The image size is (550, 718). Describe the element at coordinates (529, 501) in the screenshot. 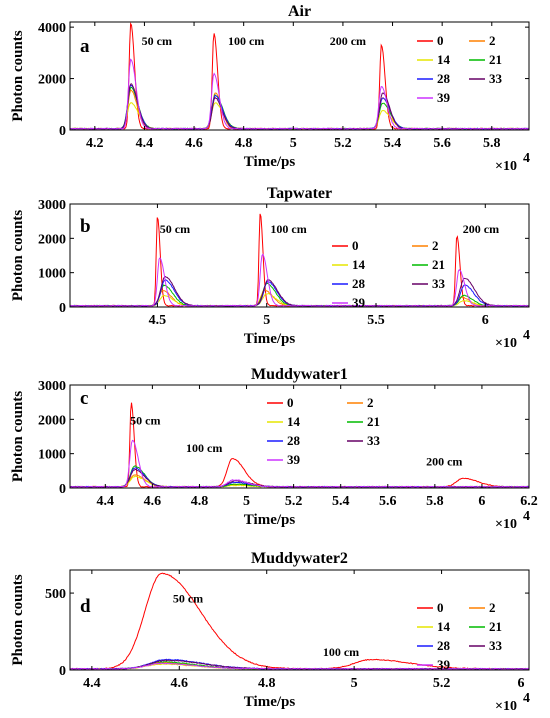

I see `x-tick-label: 6.2` at that location.